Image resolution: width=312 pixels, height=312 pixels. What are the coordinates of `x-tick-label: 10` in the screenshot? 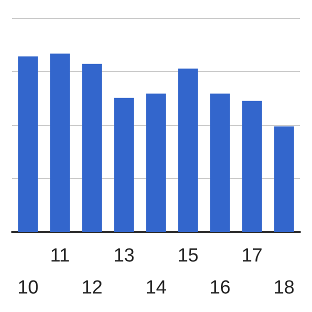 It's located at (28, 288).